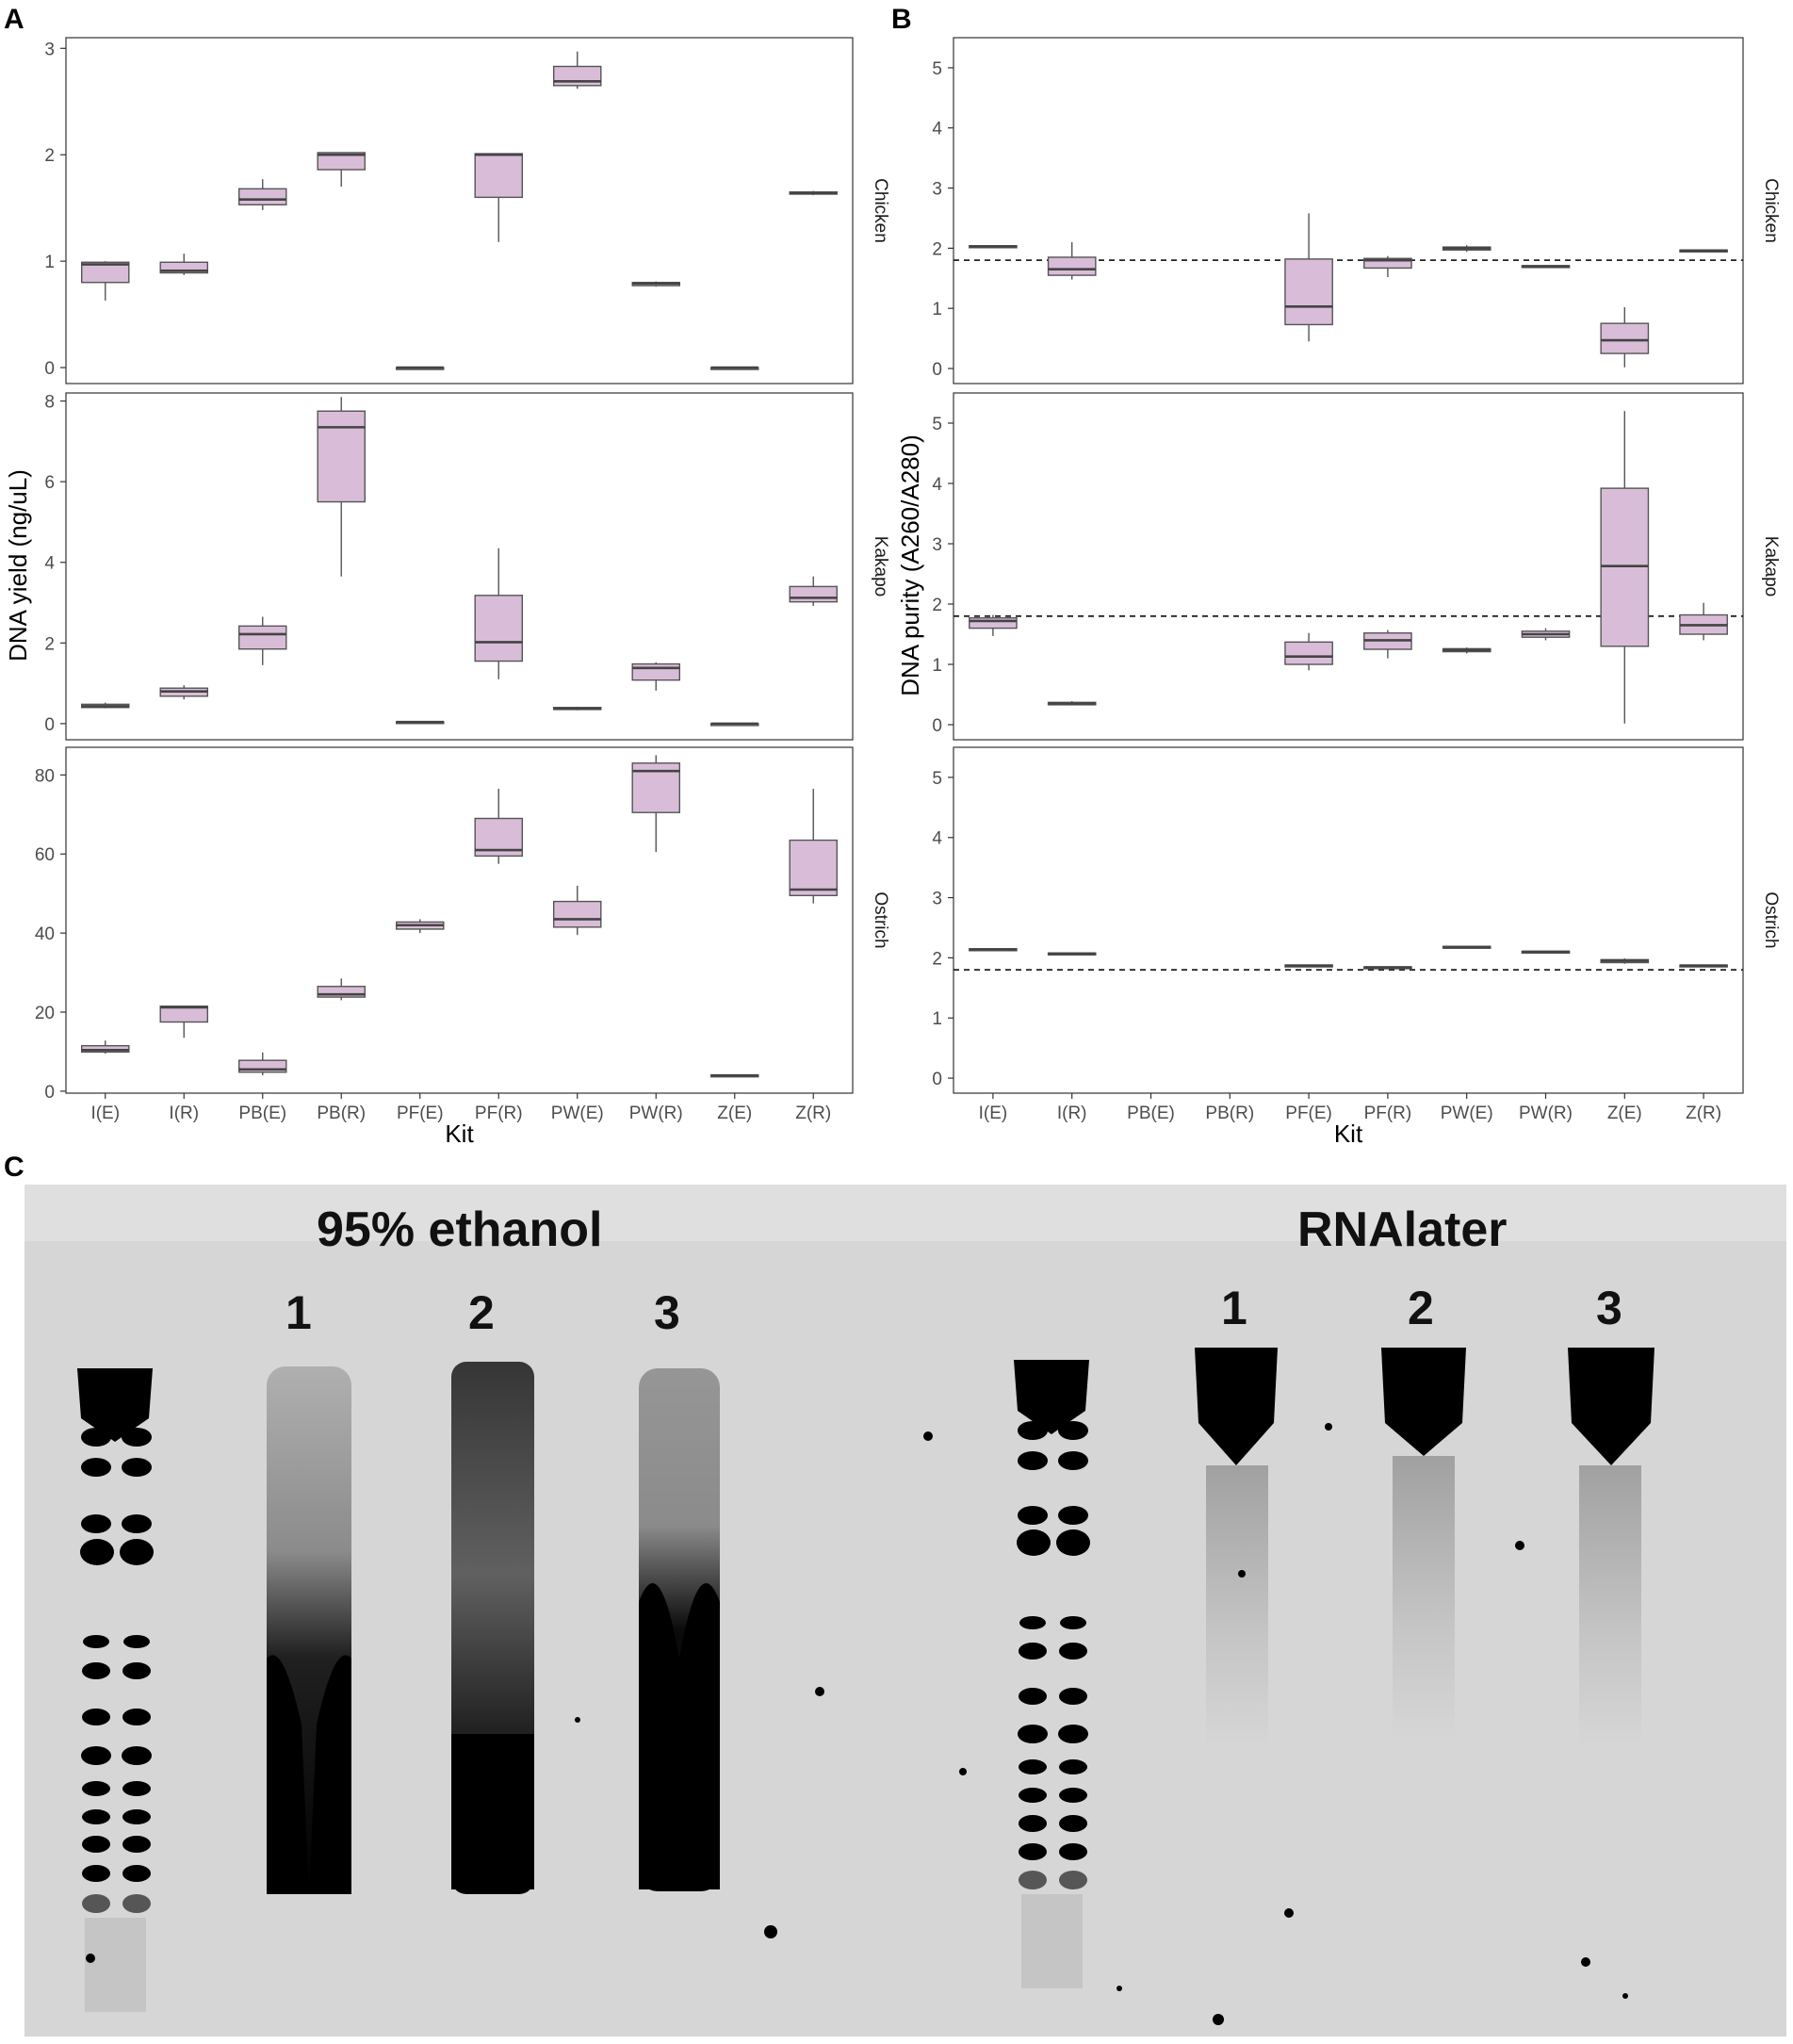 This screenshot has width=1793, height=2044. Describe the element at coordinates (45, 776) in the screenshot. I see `y-tick-label: 80` at that location.